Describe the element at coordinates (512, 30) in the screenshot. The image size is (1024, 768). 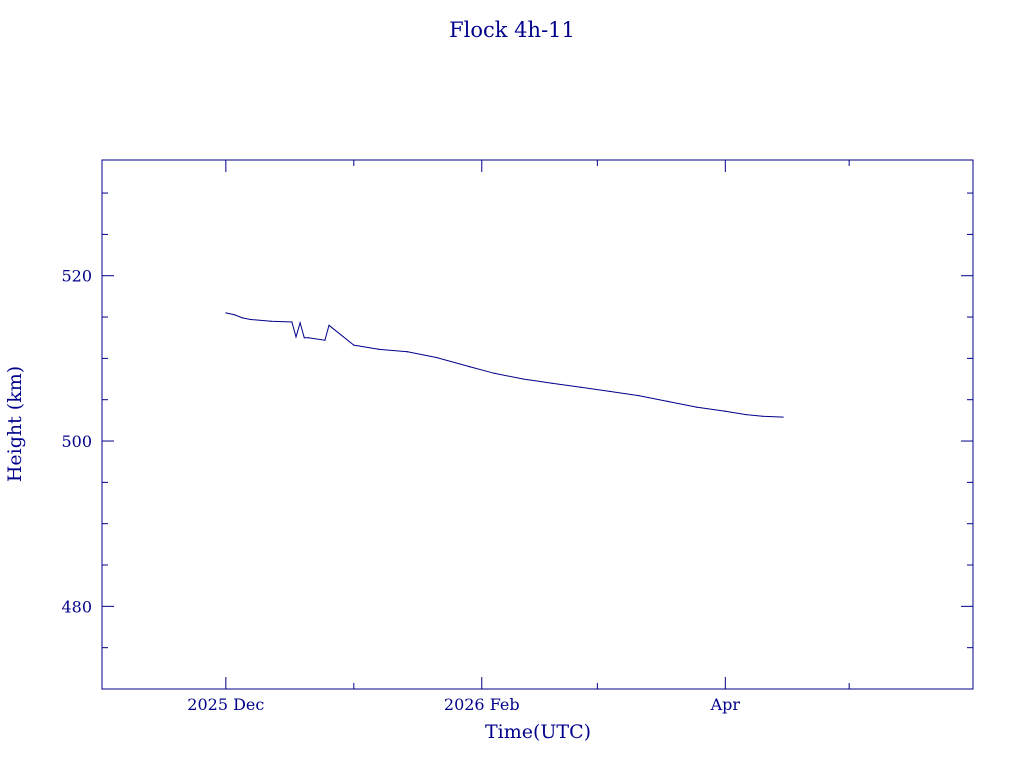
I see `chart-title: Flock 4h-11` at that location.